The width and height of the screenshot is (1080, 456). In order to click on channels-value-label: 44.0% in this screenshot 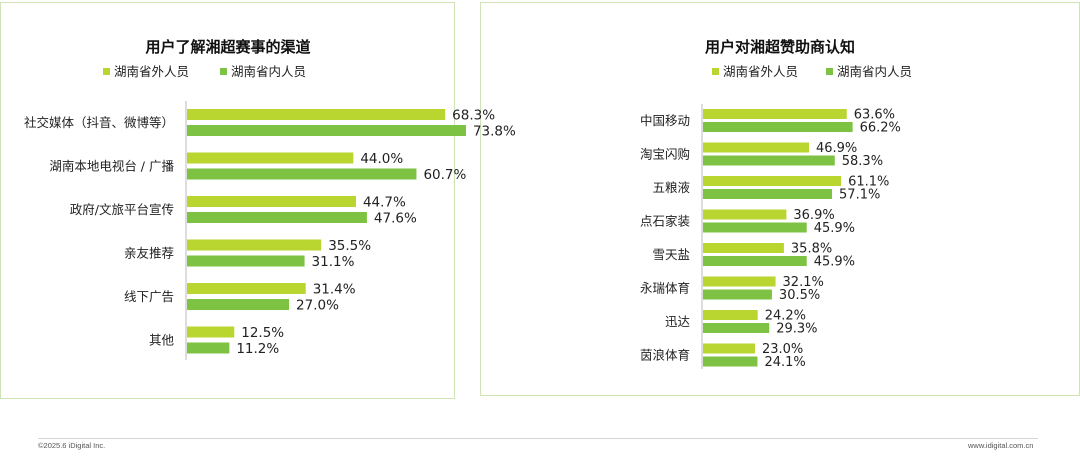, I will do `click(381, 159)`.